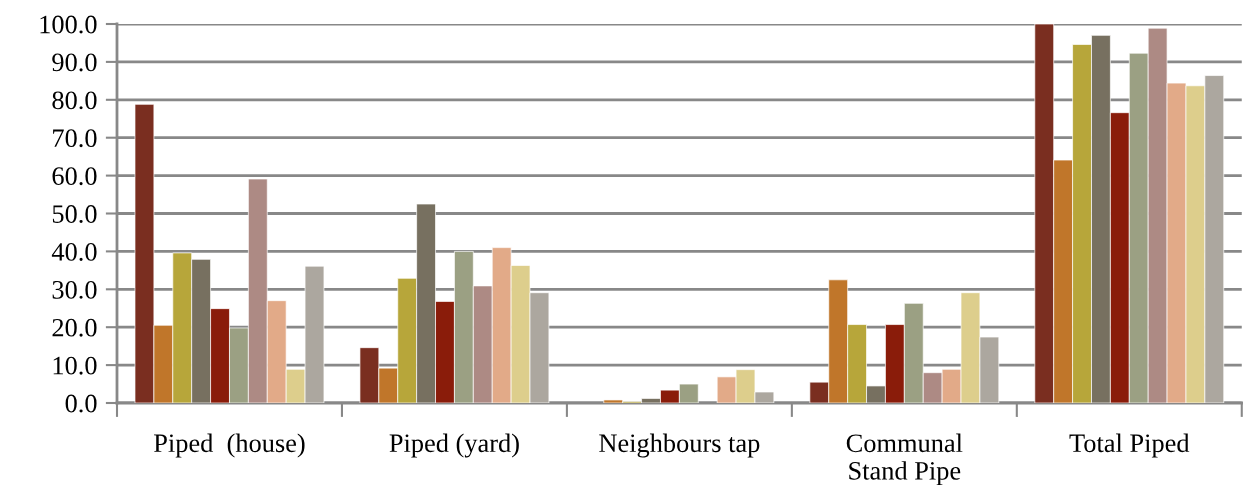 This screenshot has width=1243, height=501. What do you see at coordinates (75, 138) in the screenshot?
I see `y-tick-label: 70.0` at bounding box center [75, 138].